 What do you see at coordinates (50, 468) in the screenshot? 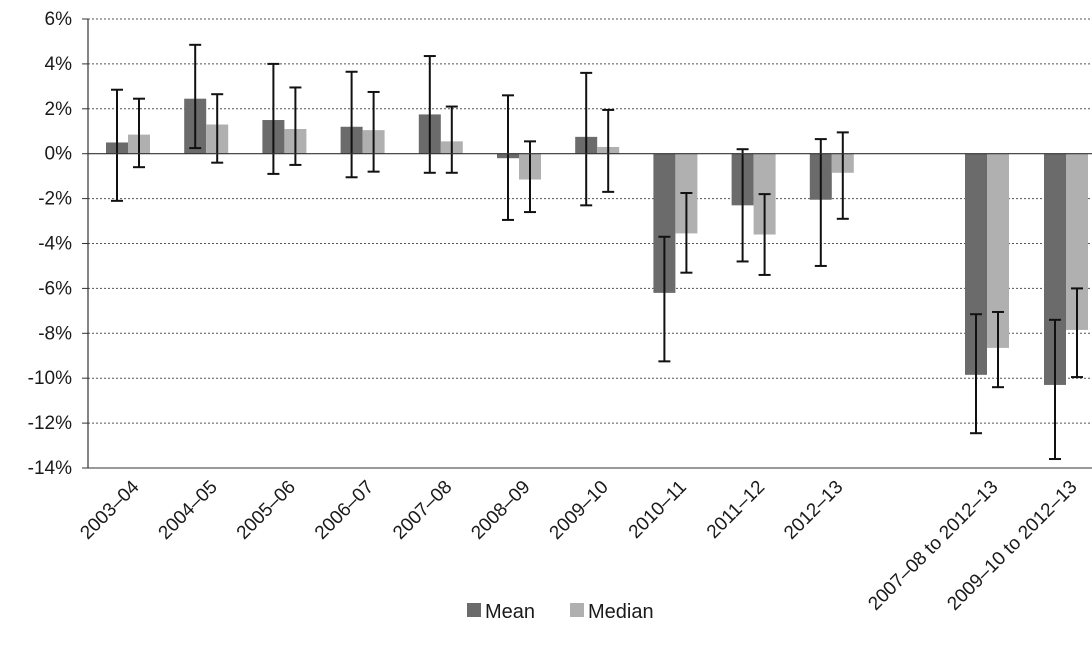
I see `y-tick-label: -14%` at bounding box center [50, 468].